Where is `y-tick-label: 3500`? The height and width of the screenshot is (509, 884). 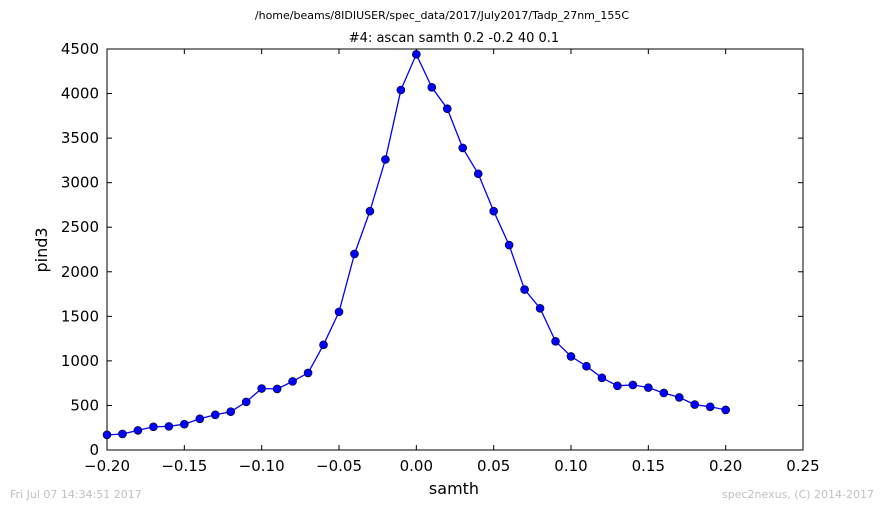 y-tick-label: 3500 is located at coordinates (80, 138).